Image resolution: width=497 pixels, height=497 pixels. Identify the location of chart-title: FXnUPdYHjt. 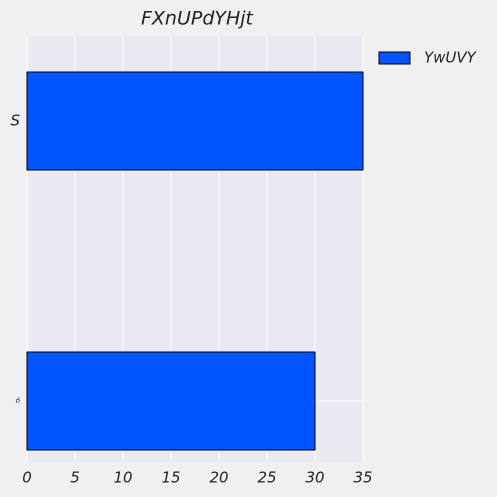
(198, 19).